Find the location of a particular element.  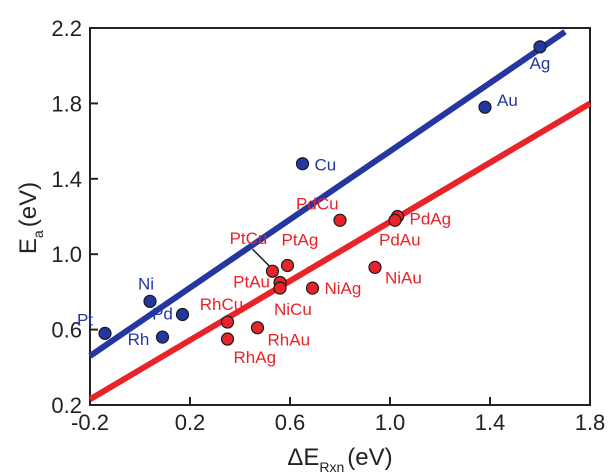

y-tick-label: 1.0 is located at coordinates (66, 254).